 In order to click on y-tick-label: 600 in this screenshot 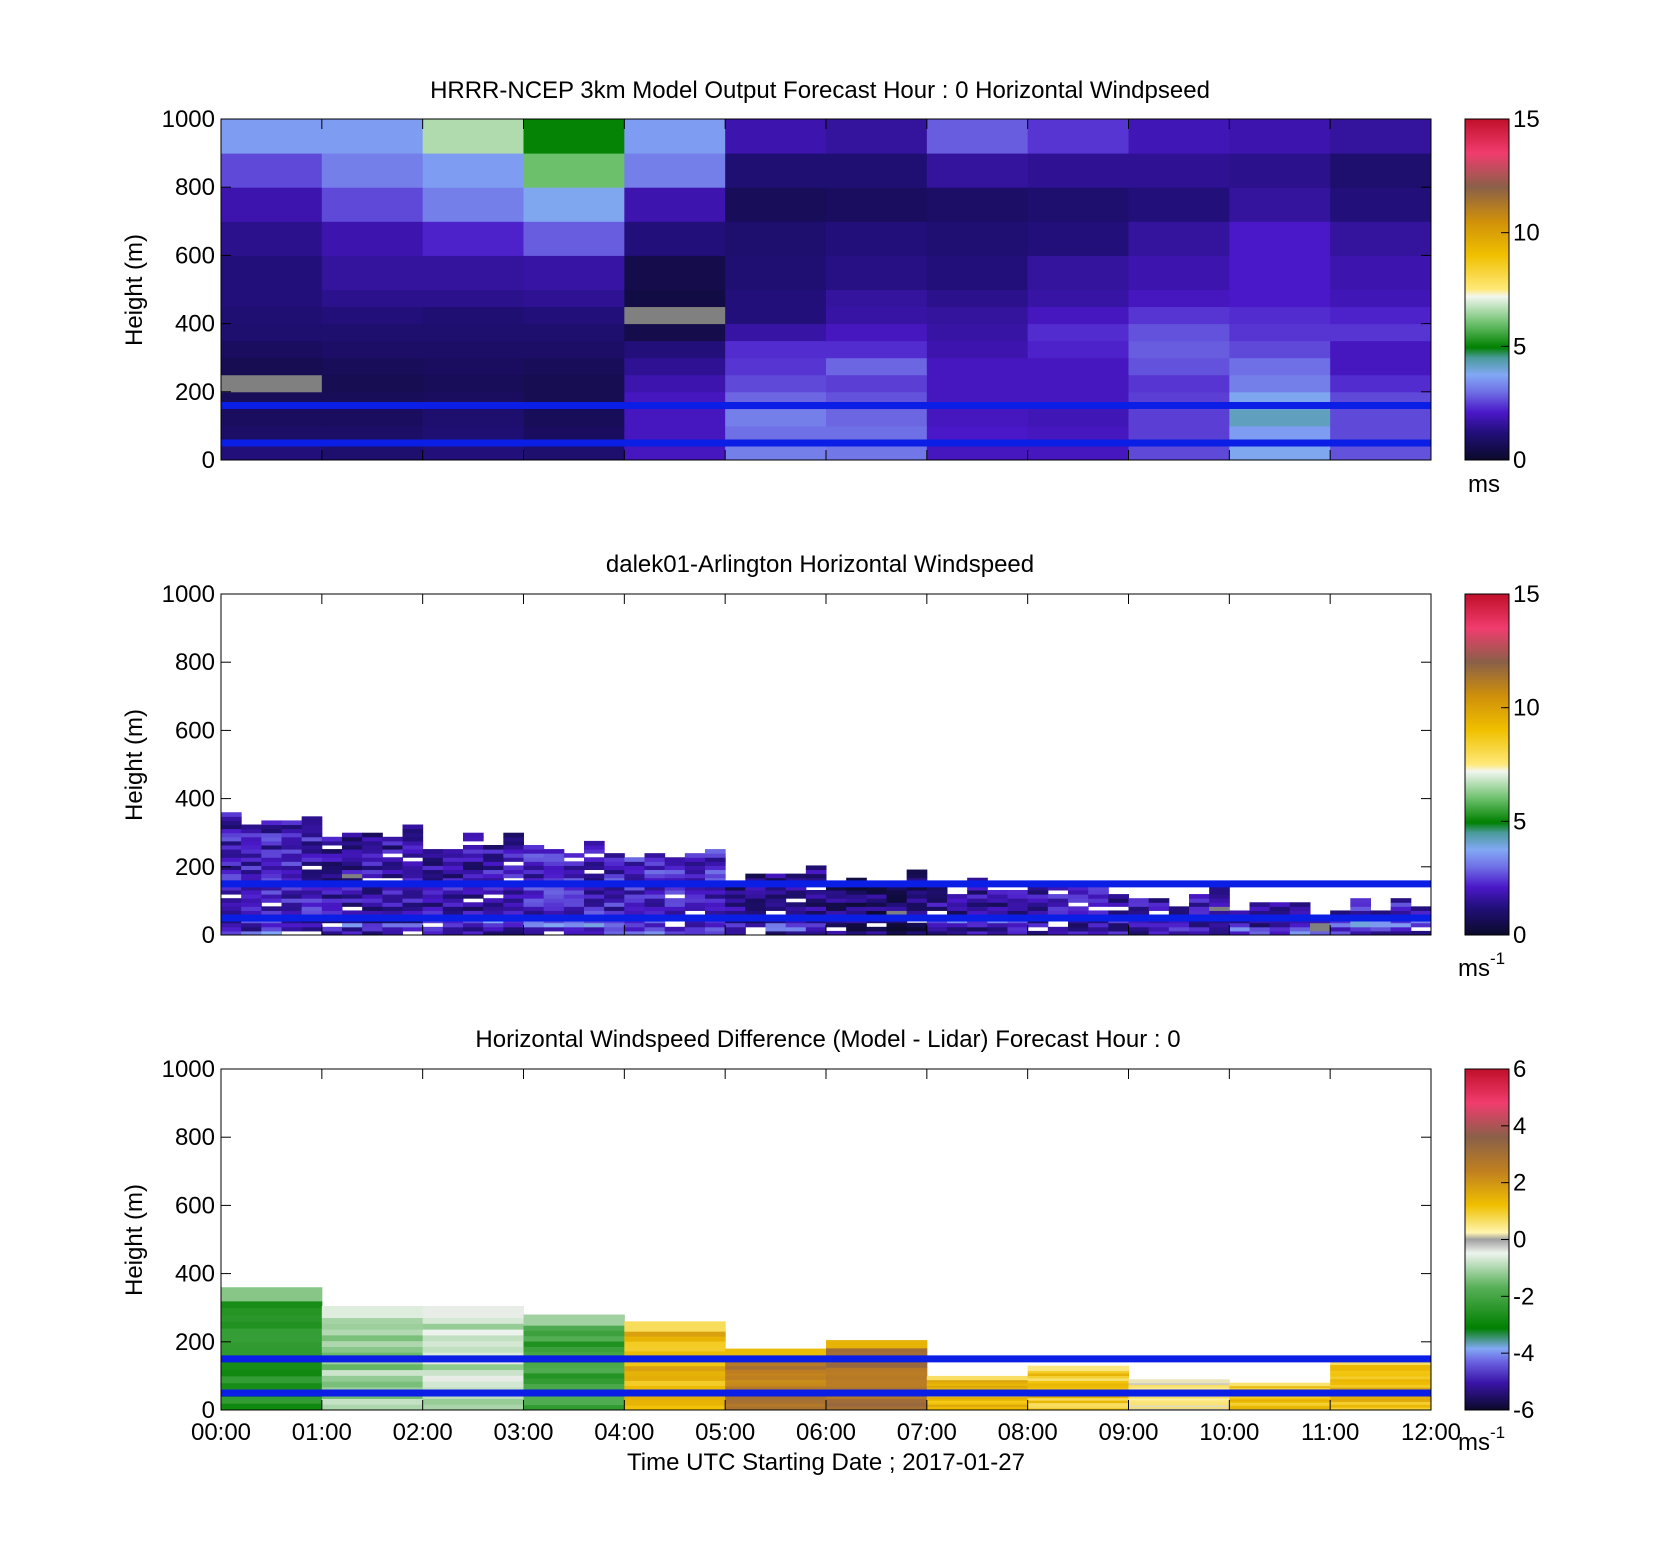, I will do `click(195, 255)`.